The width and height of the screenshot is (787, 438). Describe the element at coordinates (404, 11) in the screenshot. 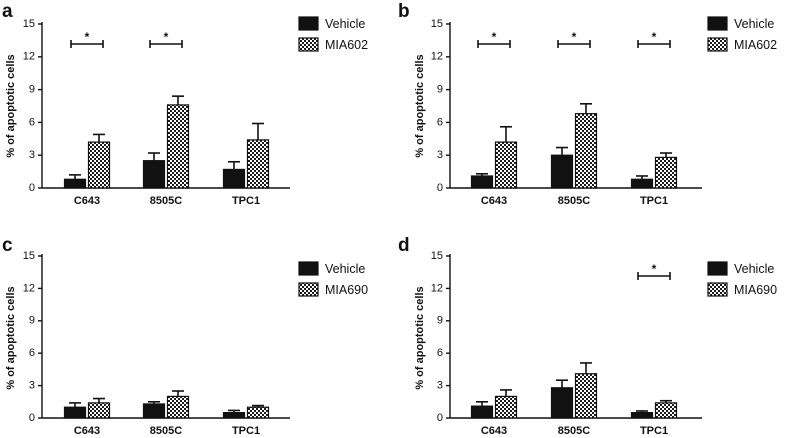

I see `panel-letter: b` at that location.